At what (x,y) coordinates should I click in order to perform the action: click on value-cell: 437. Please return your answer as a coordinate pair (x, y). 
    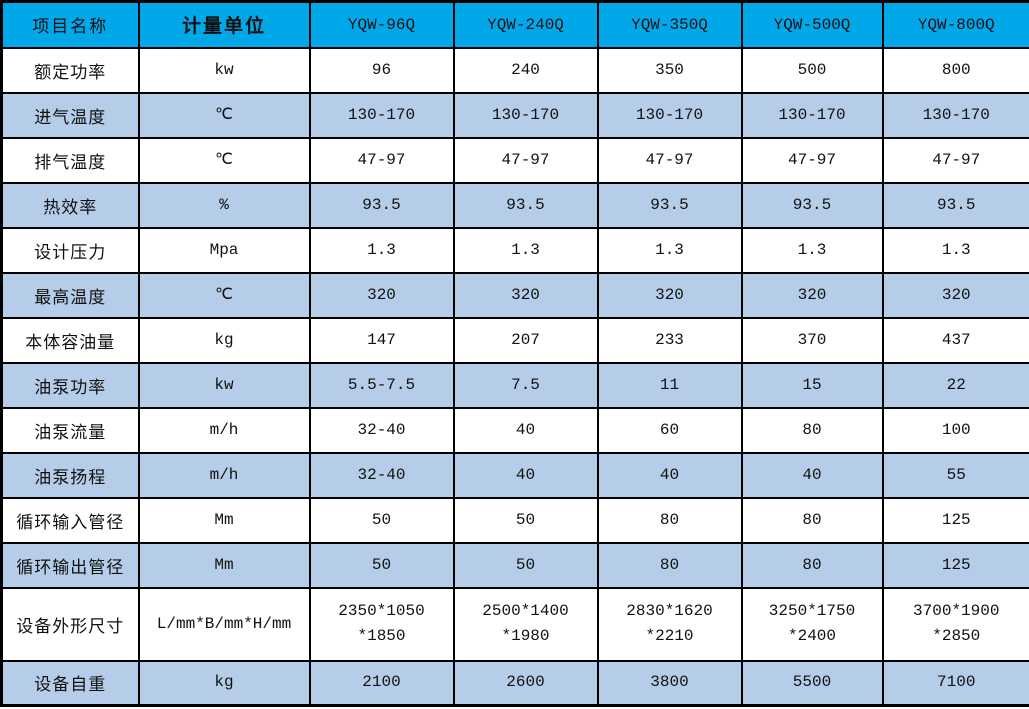
    Looking at the image, I should click on (955, 340).